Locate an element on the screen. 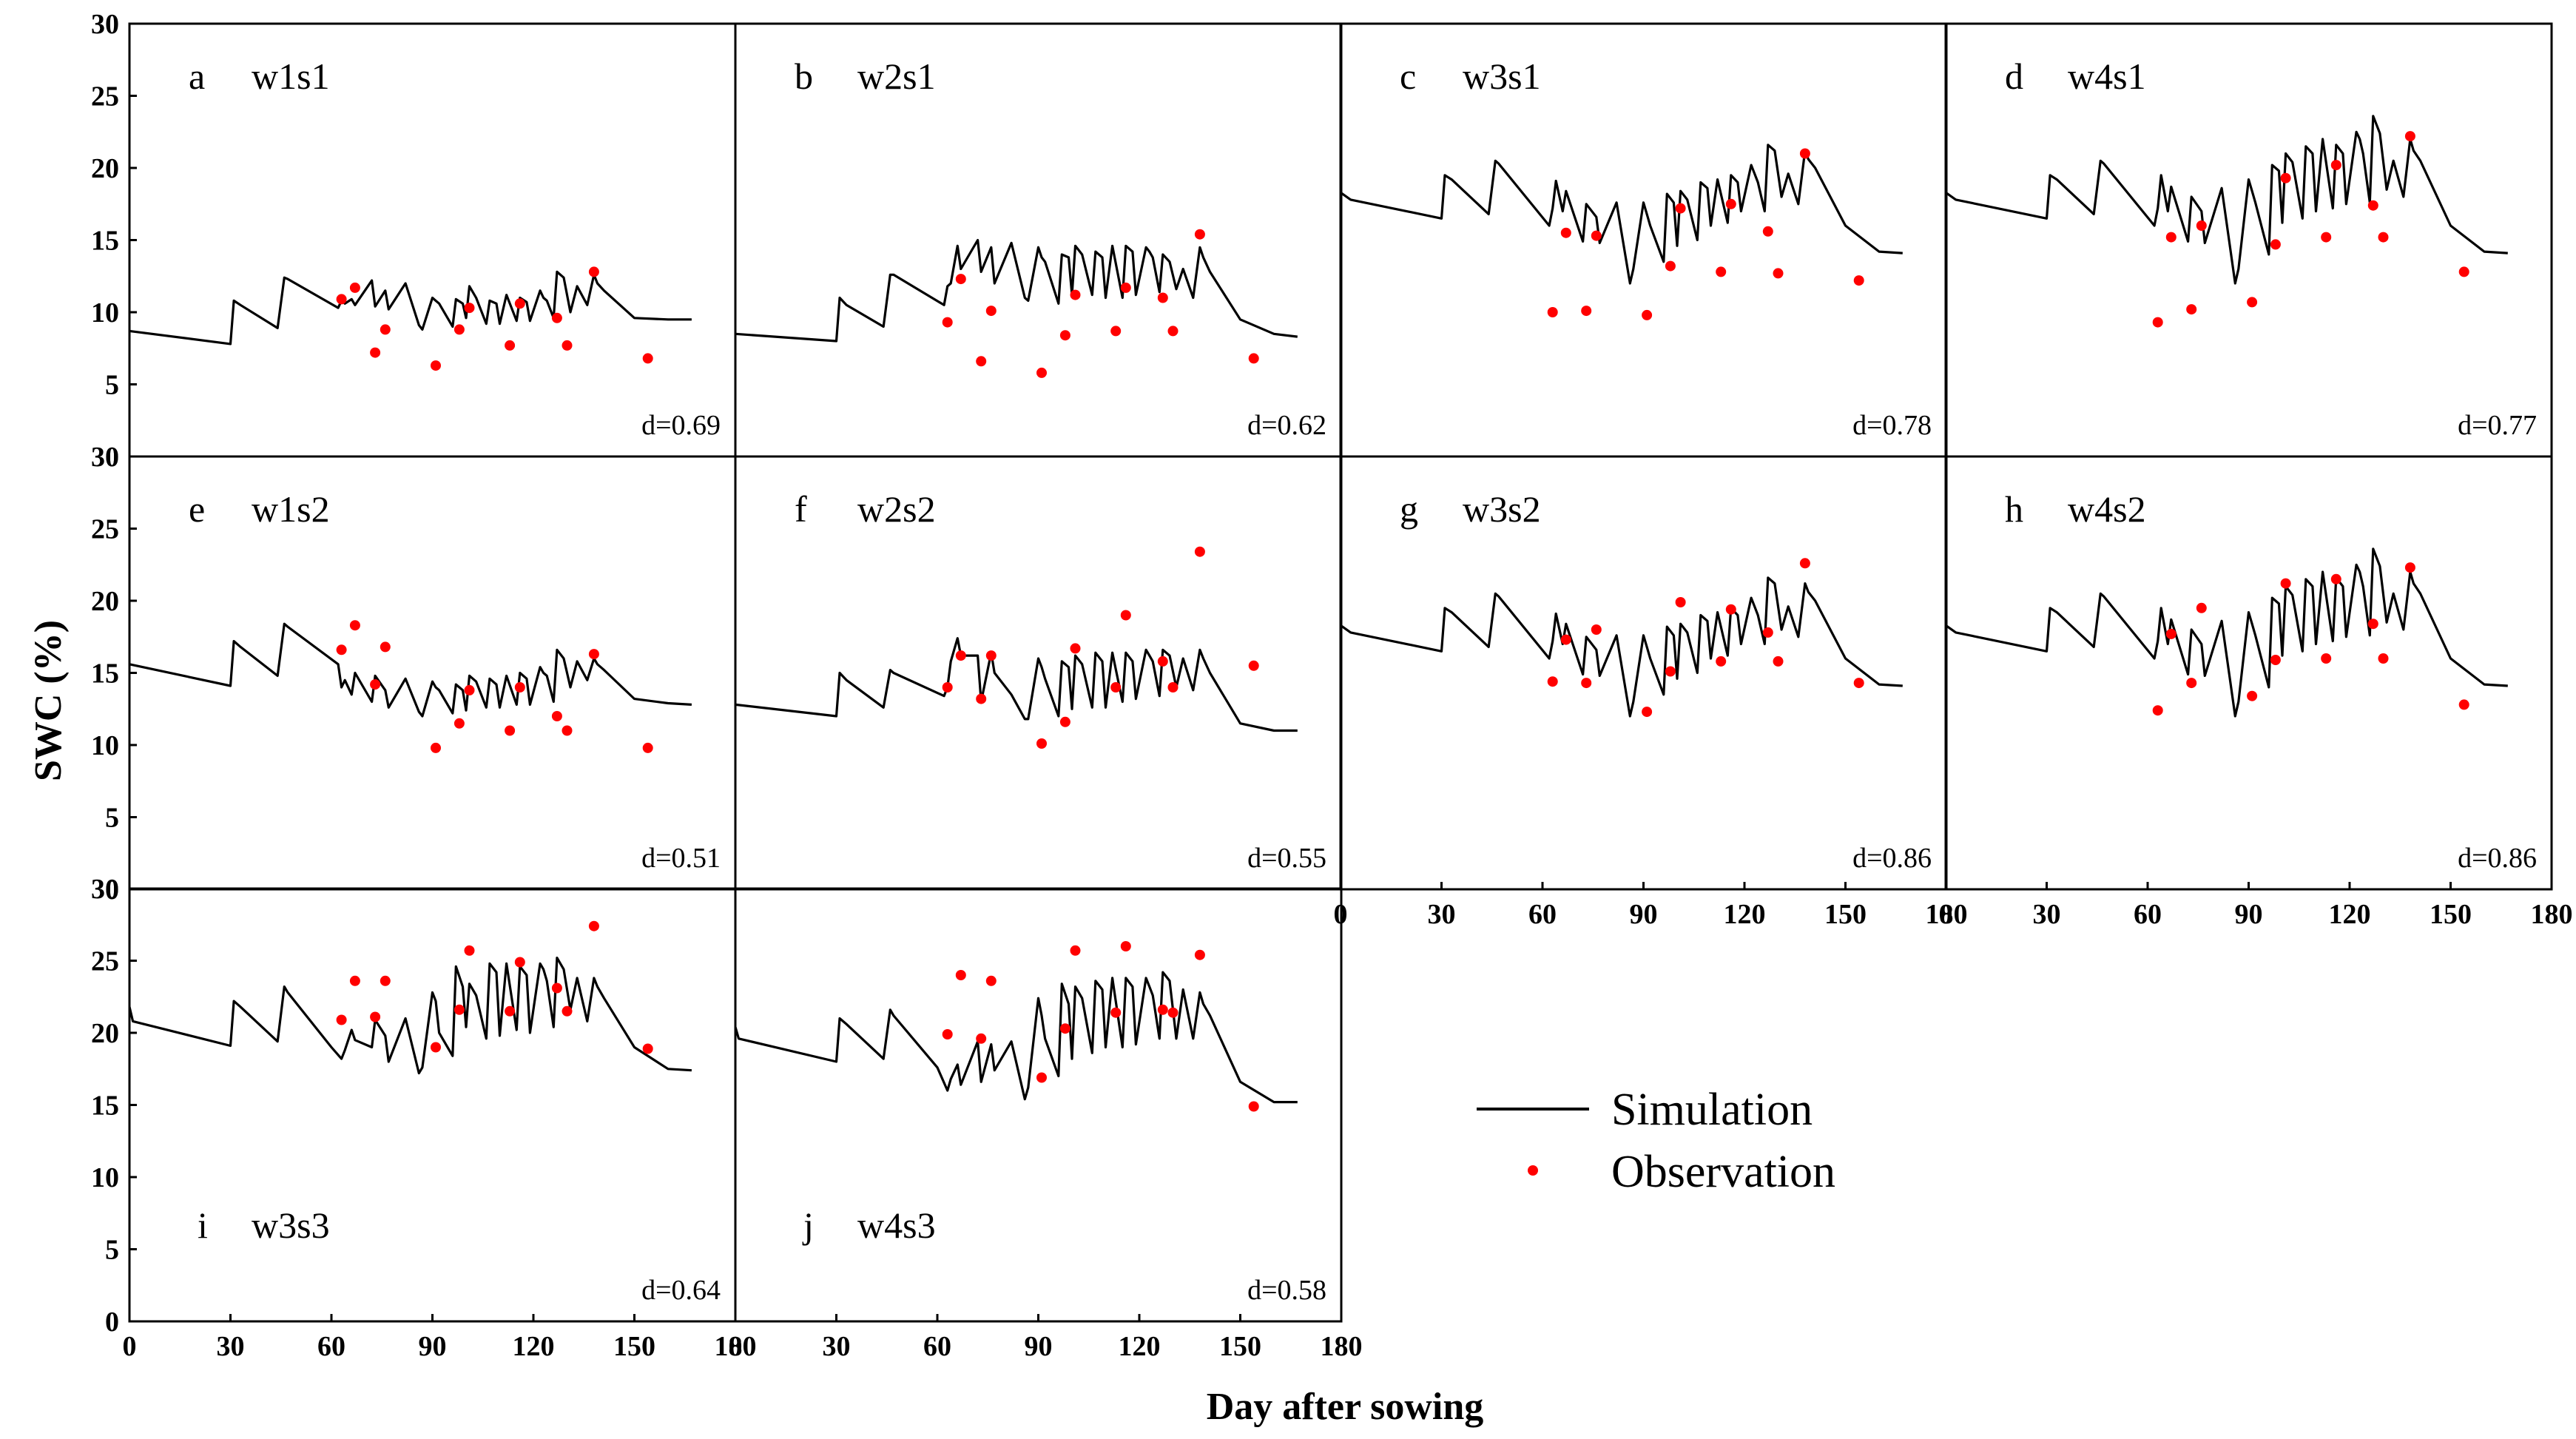 The width and height of the screenshot is (2576, 1439). agreement-index-label: d=0.64 is located at coordinates (681, 1290).